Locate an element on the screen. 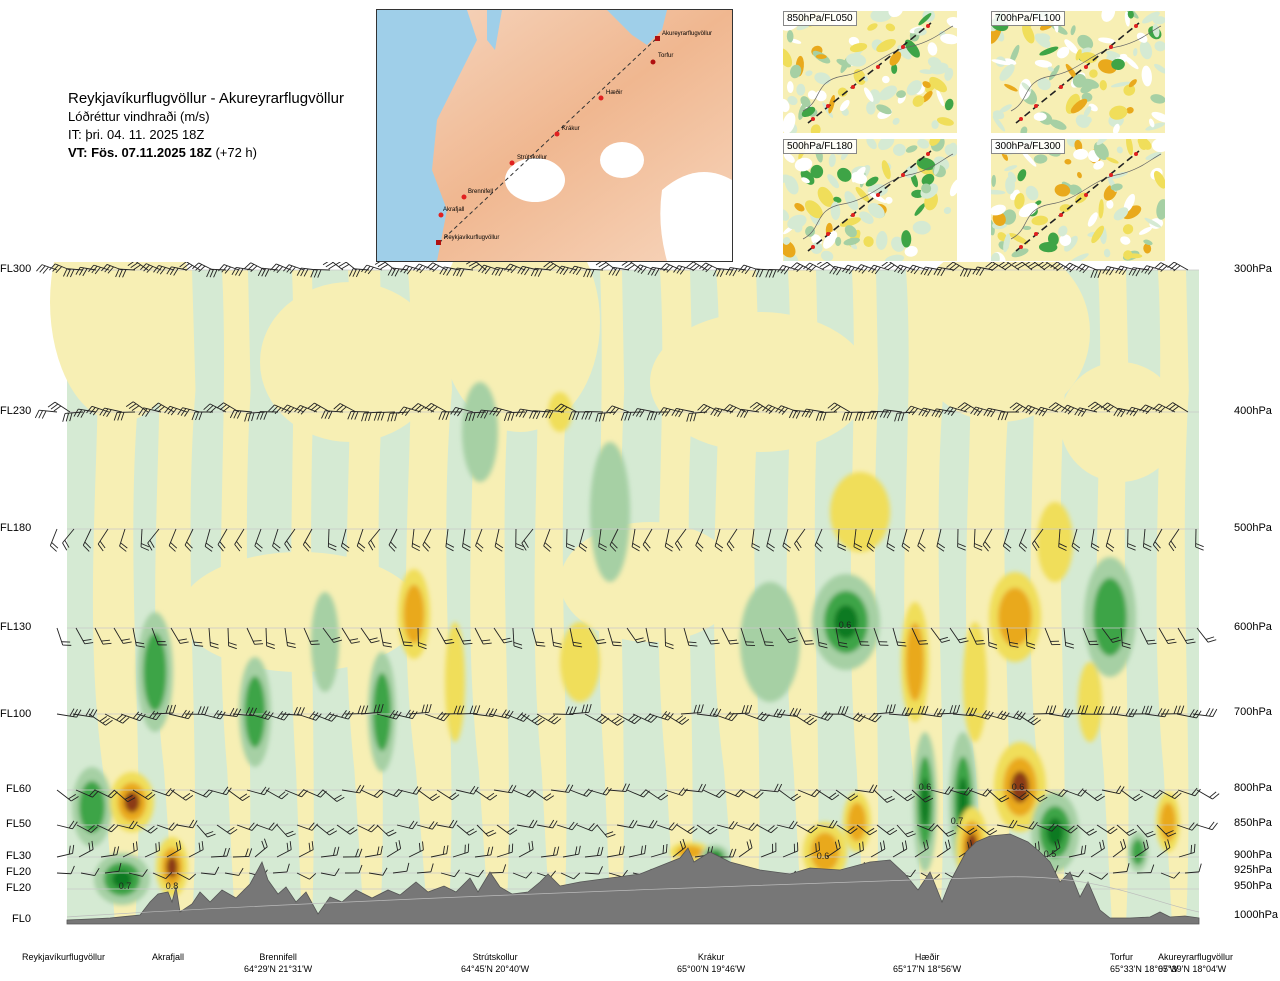 Image resolution: width=1280 pixels, height=981 pixels. inset-500-label: 500hPa/FL180 is located at coordinates (820, 146).